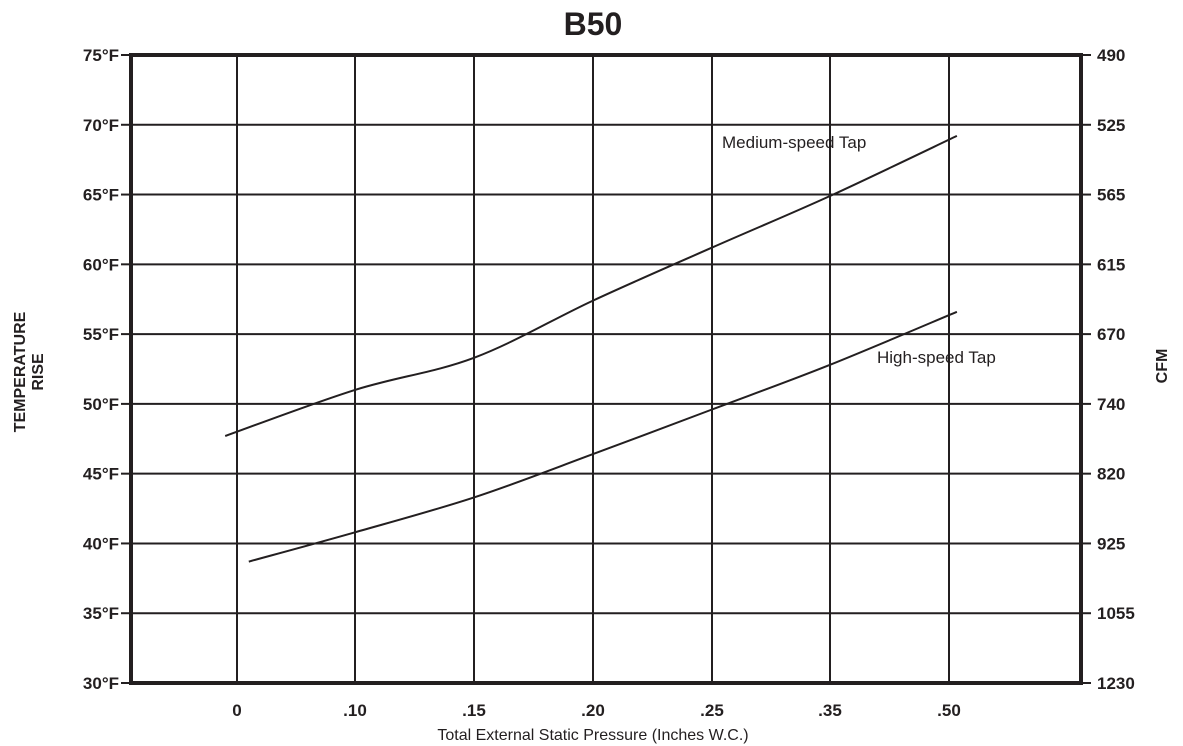 This screenshot has width=1183, height=746. Describe the element at coordinates (38, 372) in the screenshot. I see `y-axis-left-title-line2: RISE` at that location.